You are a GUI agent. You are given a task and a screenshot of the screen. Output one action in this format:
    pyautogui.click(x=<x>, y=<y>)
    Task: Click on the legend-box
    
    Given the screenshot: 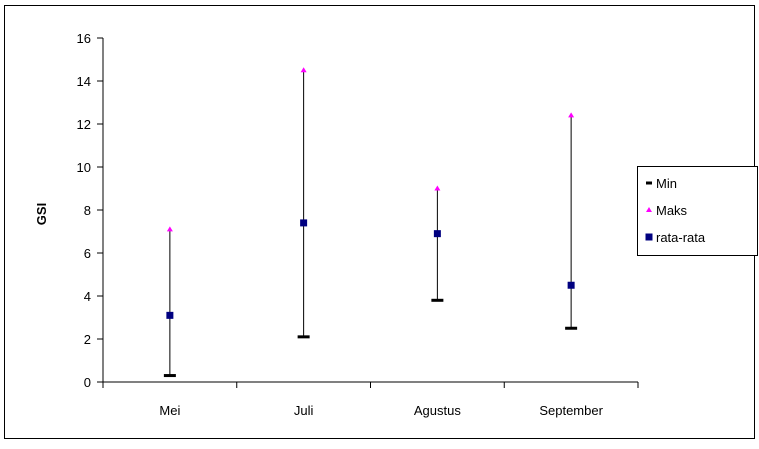 What is the action you would take?
    pyautogui.click(x=697, y=211)
    